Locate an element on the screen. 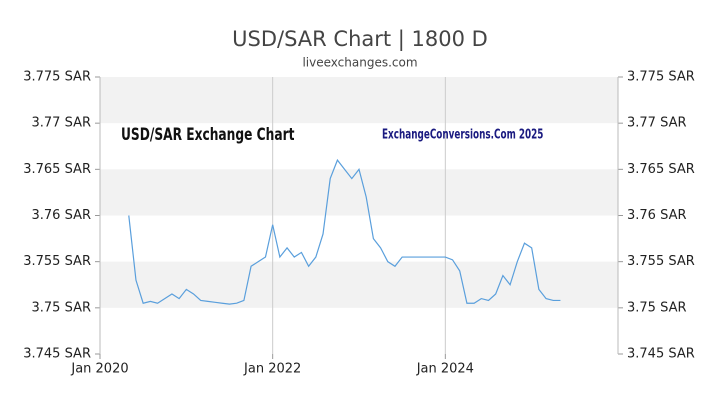 The width and height of the screenshot is (720, 405). y2-tick-label: 3.745 SAR is located at coordinates (661, 354).